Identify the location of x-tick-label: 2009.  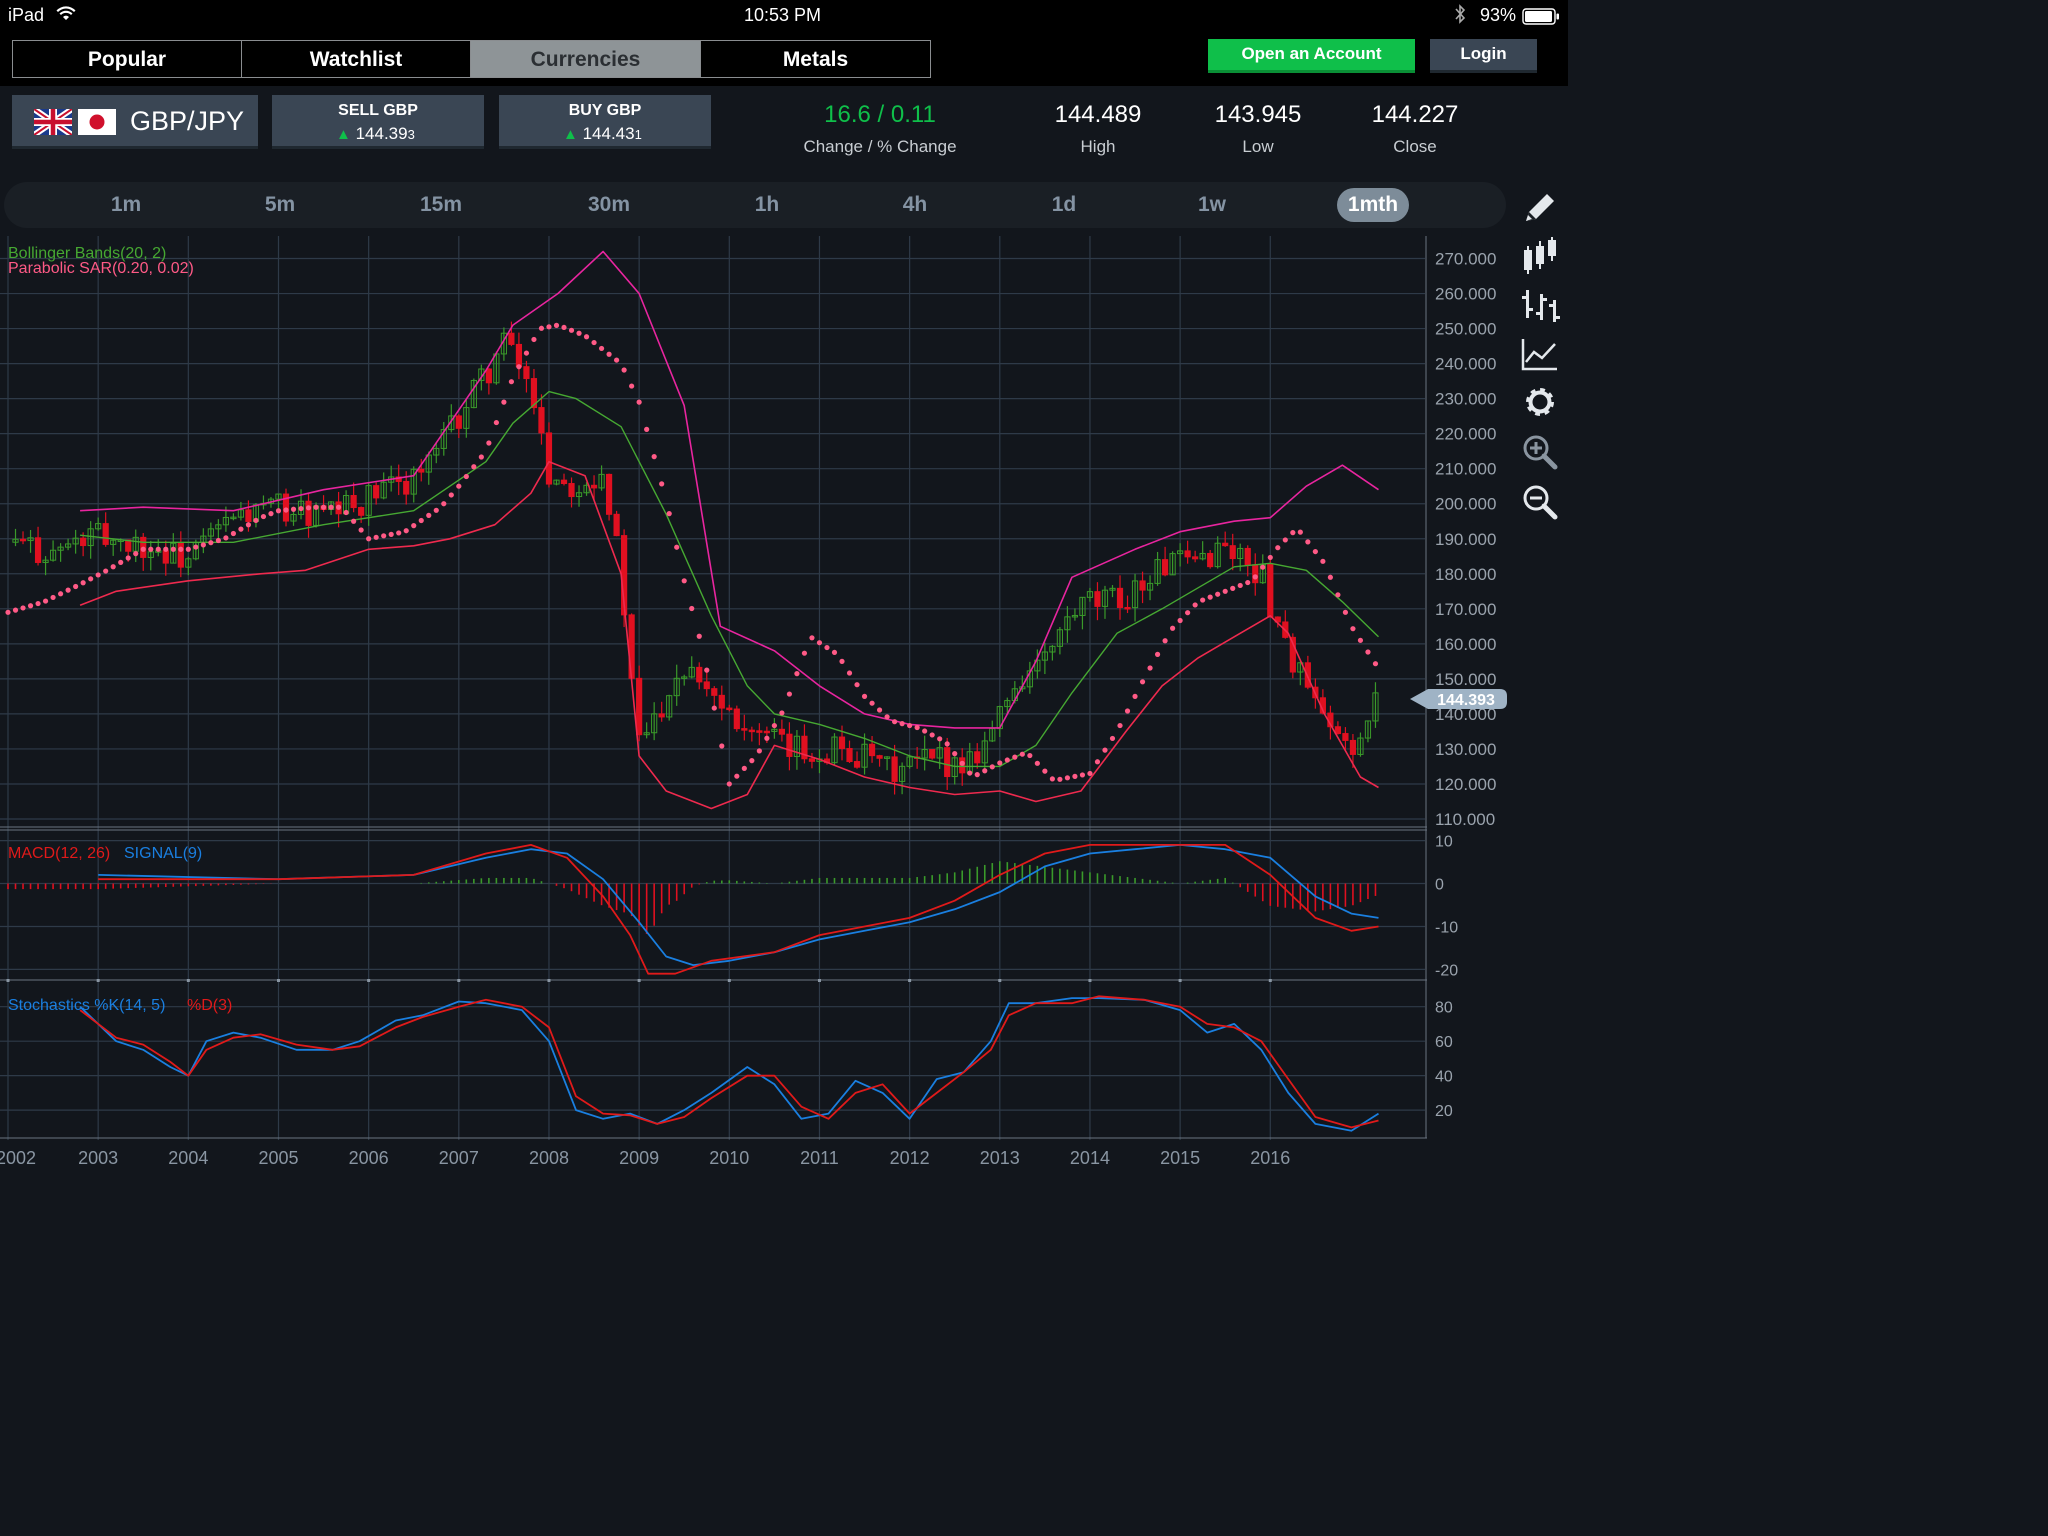
(639, 1158).